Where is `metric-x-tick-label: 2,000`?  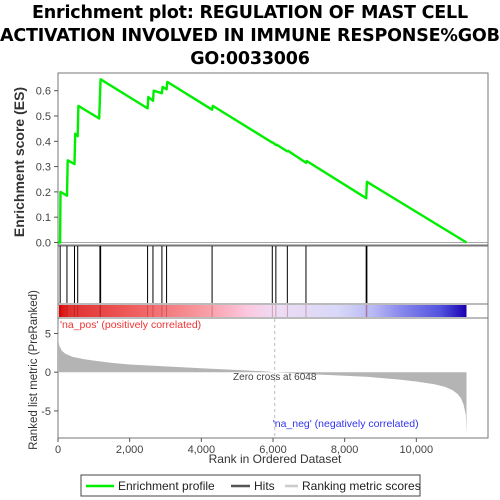 metric-x-tick-label: 2,000 is located at coordinates (130, 450).